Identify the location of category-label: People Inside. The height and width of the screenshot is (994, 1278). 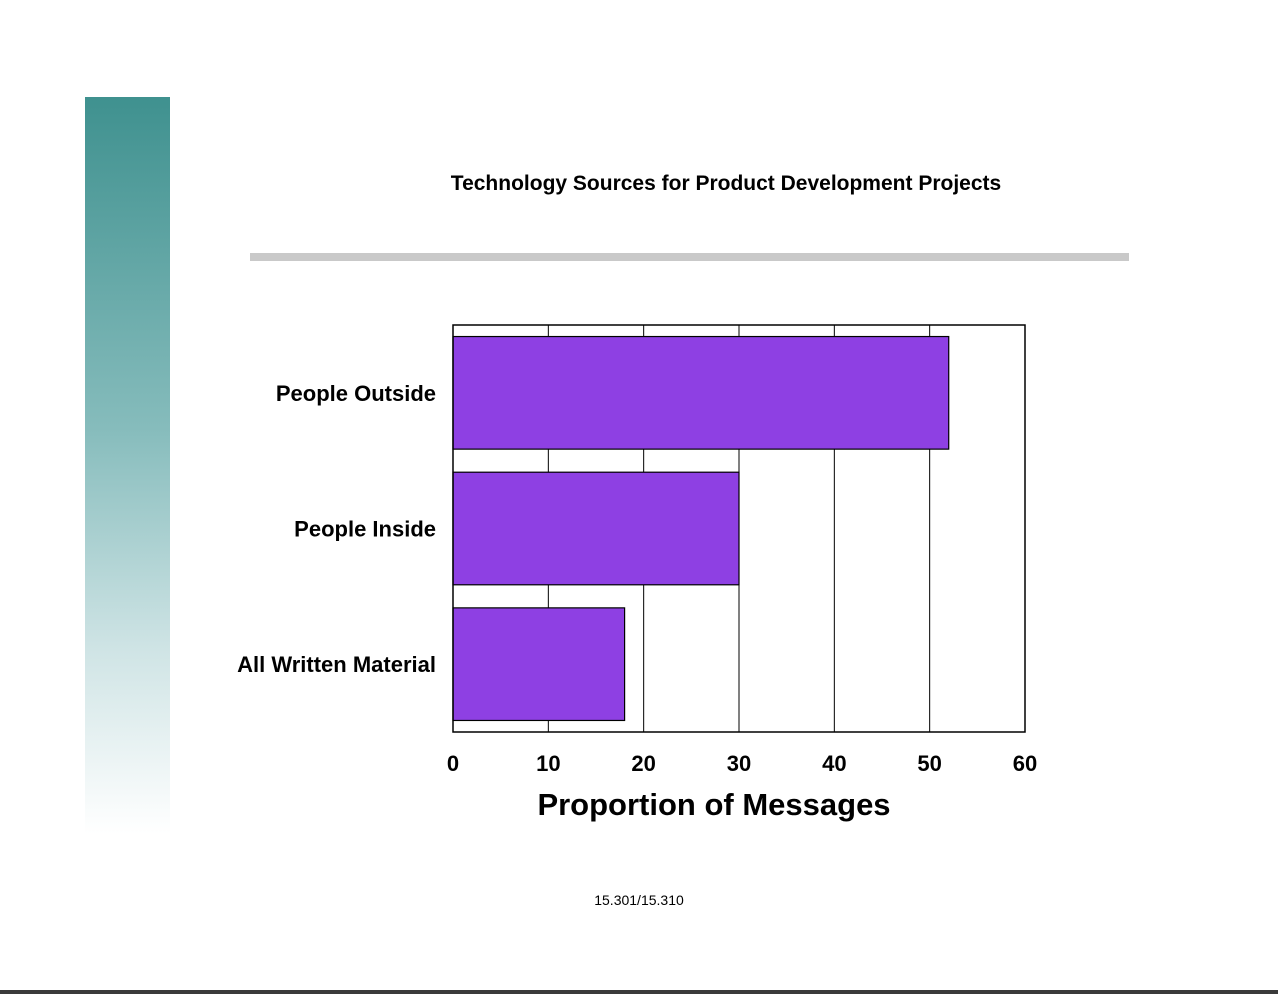
(365, 529).